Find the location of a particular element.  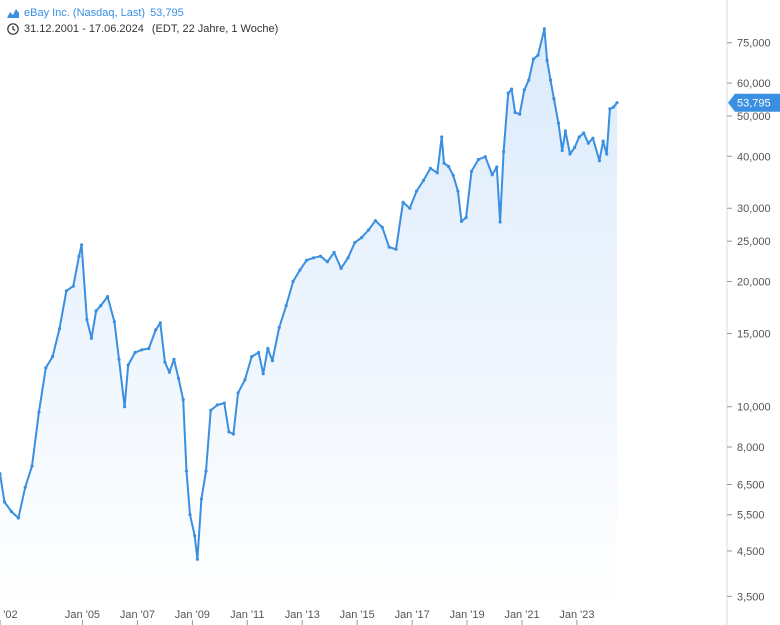

series-last-value: 53,795 is located at coordinates (167, 13).